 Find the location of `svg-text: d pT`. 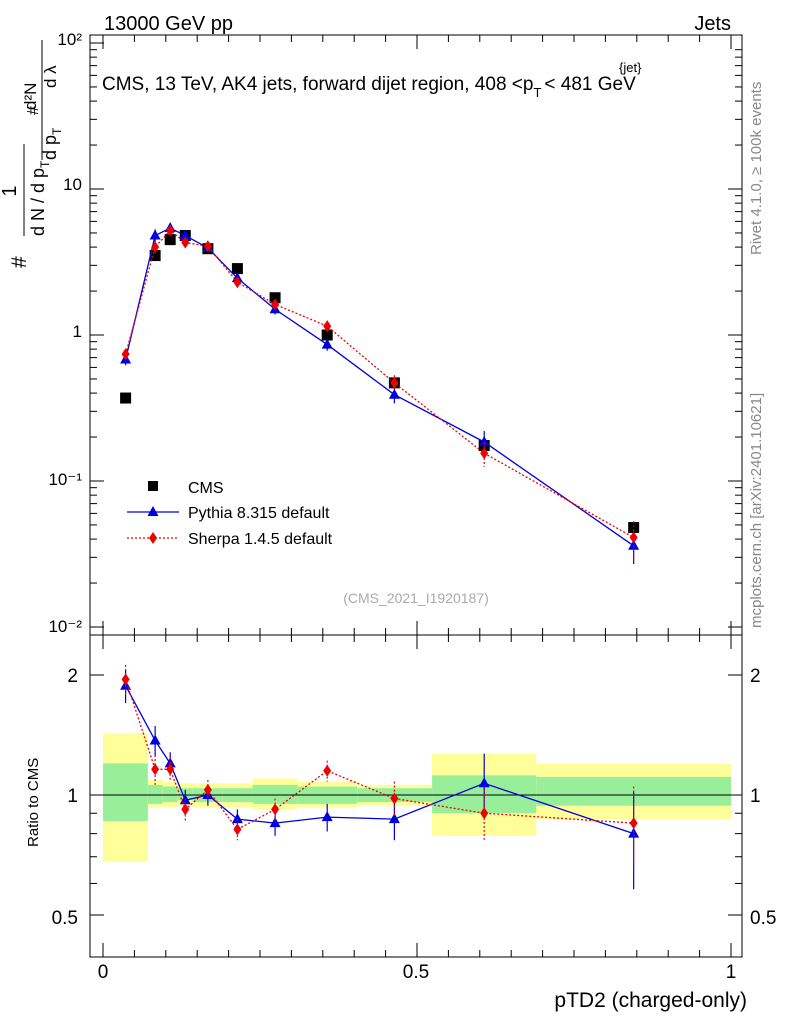

svg-text: d pT is located at coordinates (52, 143).